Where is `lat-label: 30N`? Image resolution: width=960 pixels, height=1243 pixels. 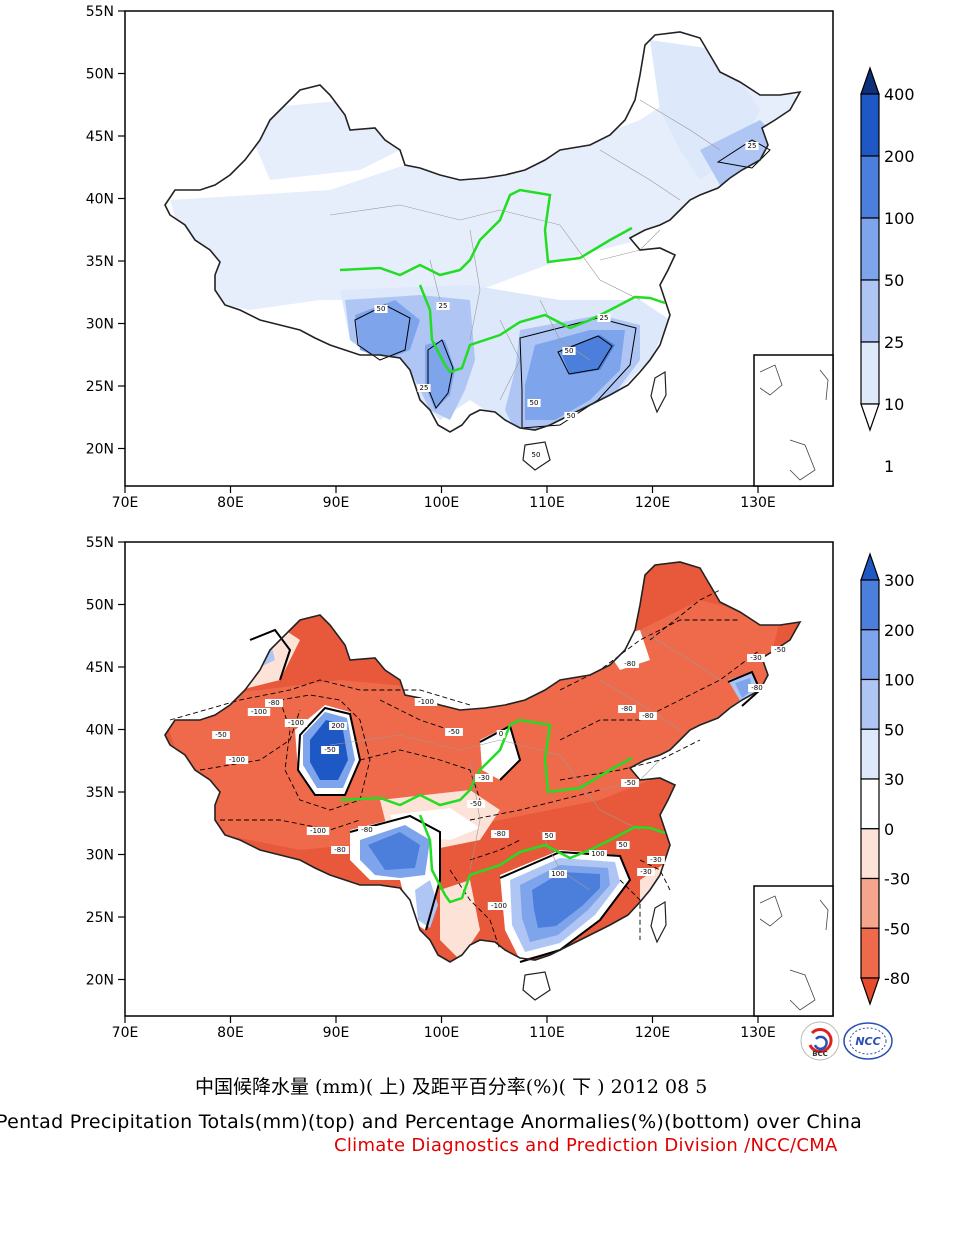
lat-label: 30N is located at coordinates (100, 856).